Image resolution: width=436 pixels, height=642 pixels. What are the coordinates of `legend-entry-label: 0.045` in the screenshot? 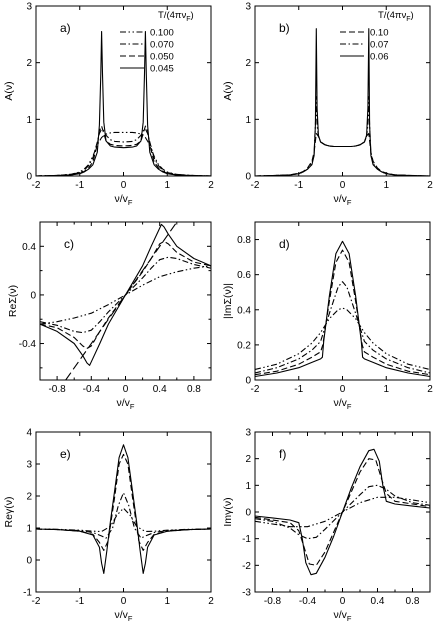 It's located at (162, 69).